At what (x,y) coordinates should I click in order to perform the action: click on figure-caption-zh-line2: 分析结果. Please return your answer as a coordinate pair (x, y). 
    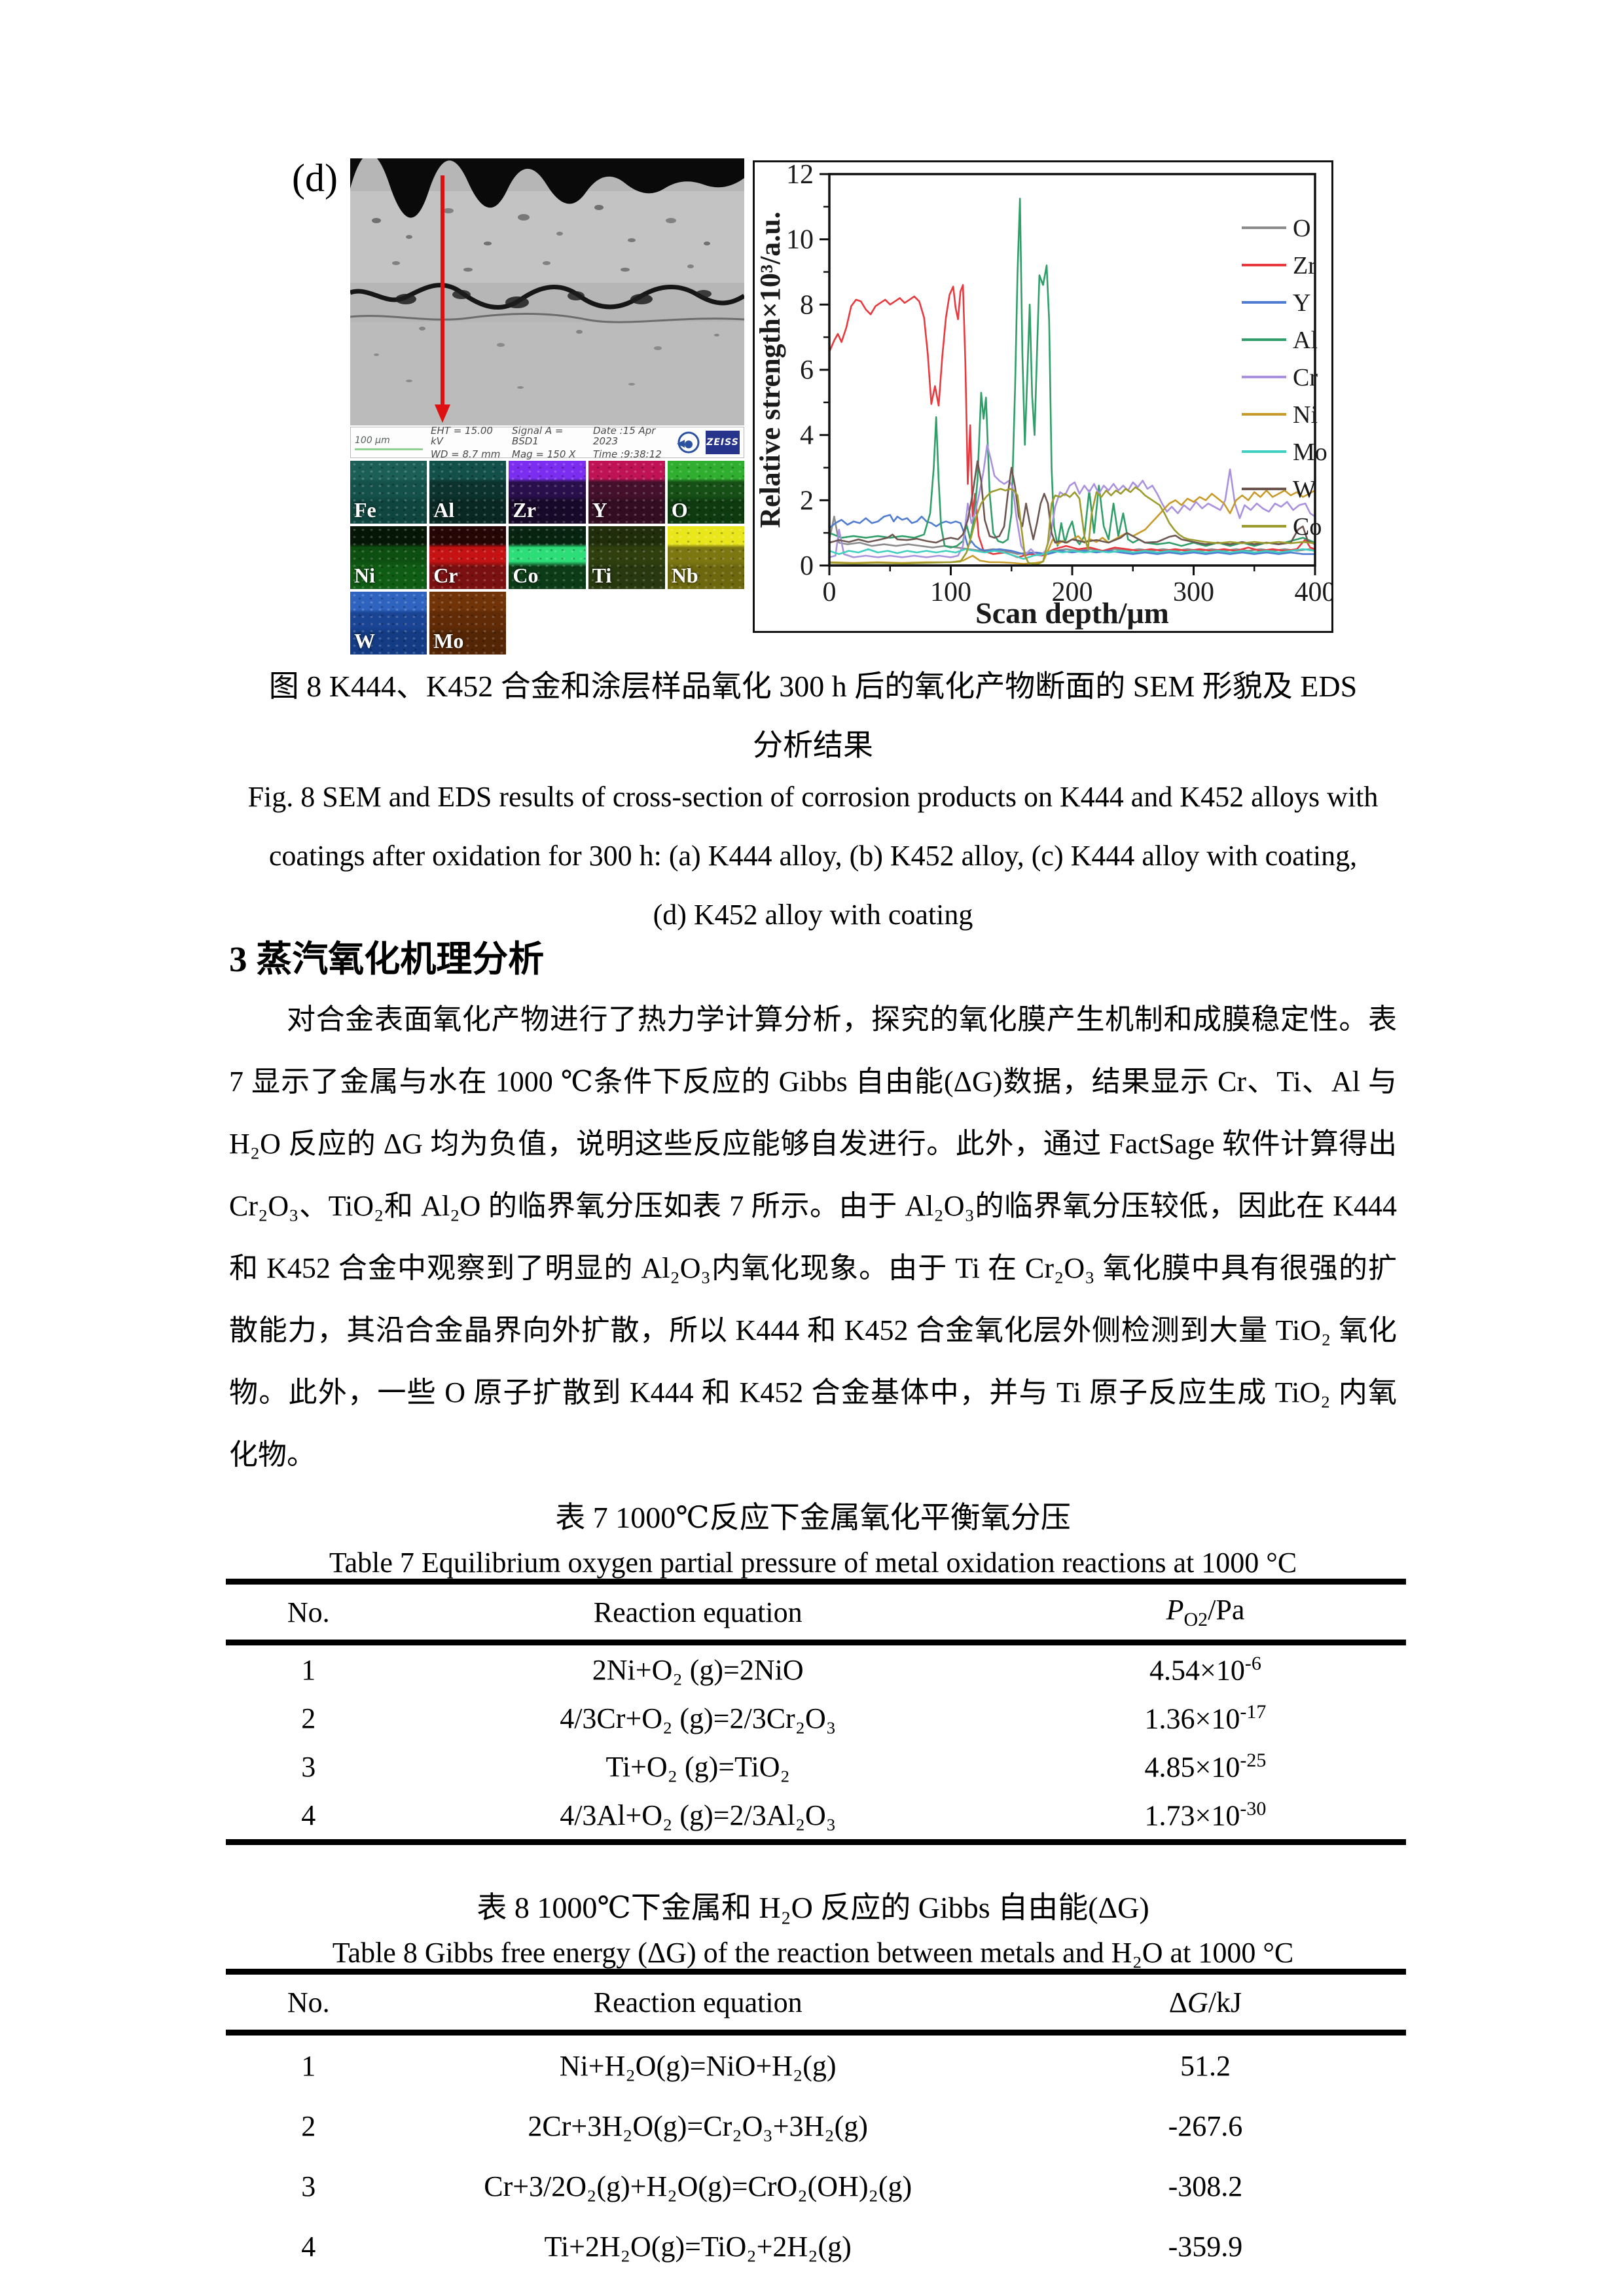
    Looking at the image, I should click on (813, 745).